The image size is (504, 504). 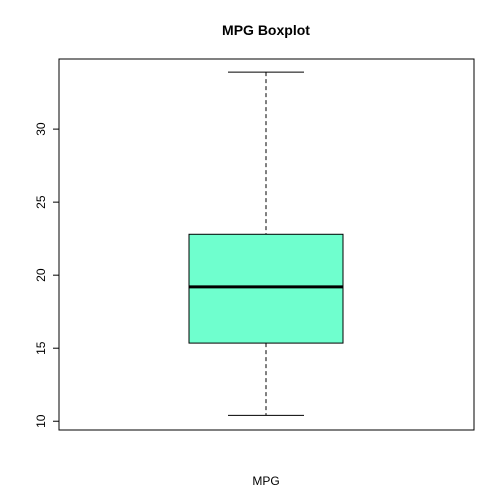 I want to click on iqr-box, so click(x=266, y=288).